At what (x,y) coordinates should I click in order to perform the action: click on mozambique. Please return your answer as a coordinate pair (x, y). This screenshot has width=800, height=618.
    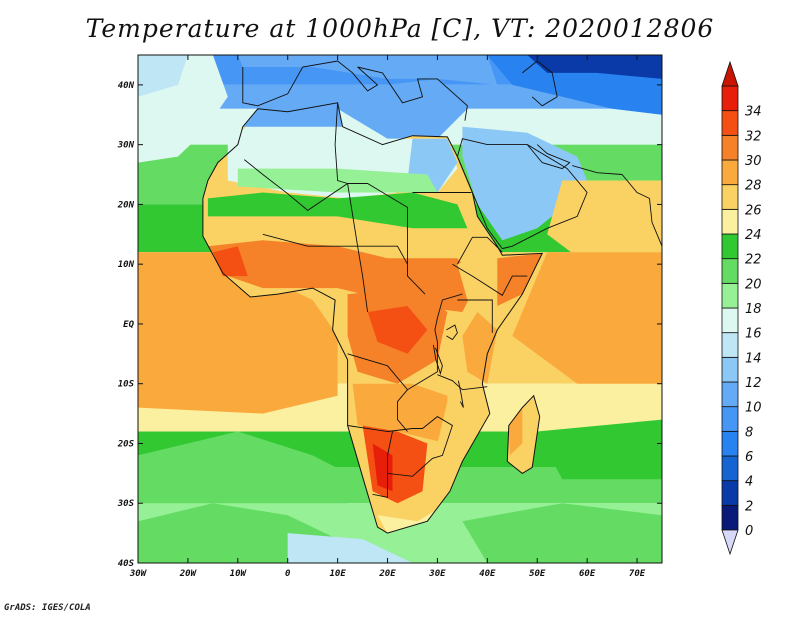
    Looking at the image, I should click on (462, 440).